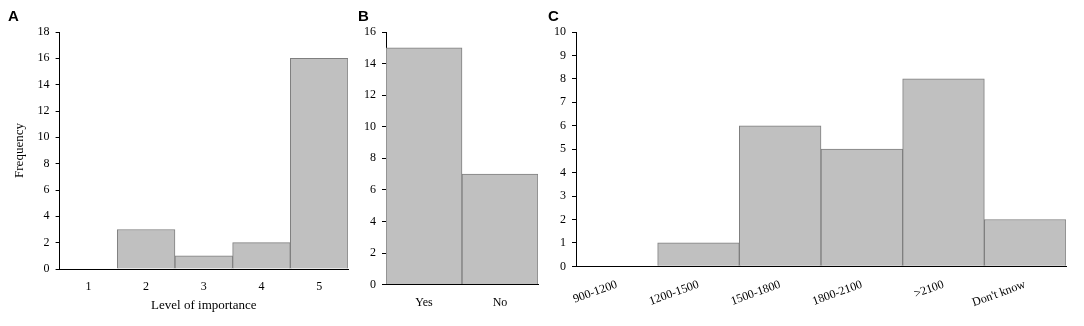  Describe the element at coordinates (563, 242) in the screenshot. I see `y-tick-label: 1` at that location.